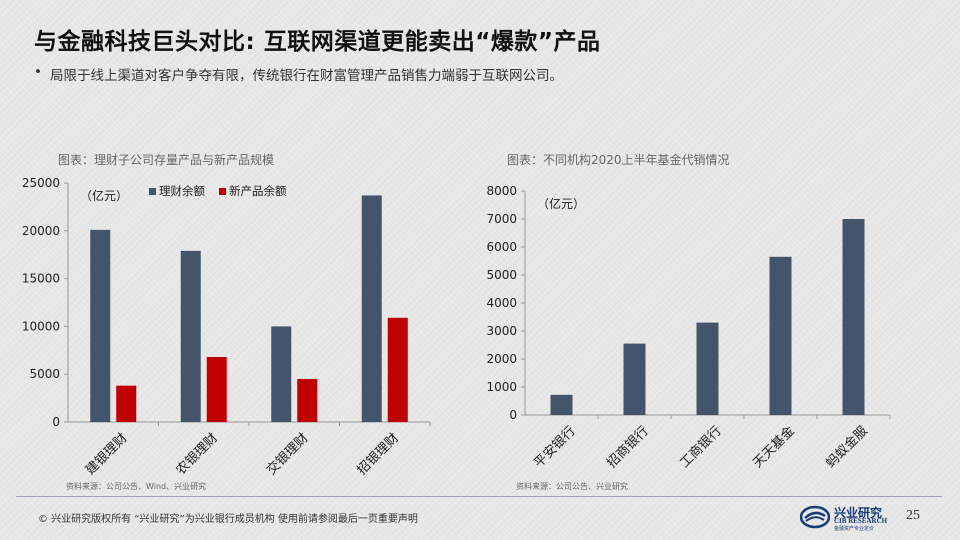 This screenshot has height=540, width=960. I want to click on chart1-y-tick-label: 5000, so click(44, 374).